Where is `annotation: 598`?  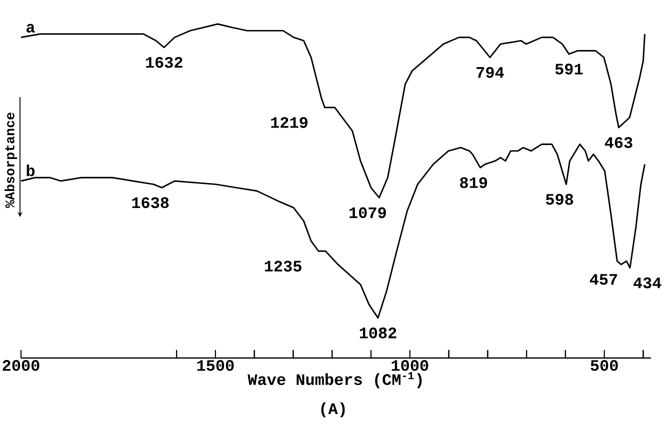 annotation: 598 is located at coordinates (560, 199).